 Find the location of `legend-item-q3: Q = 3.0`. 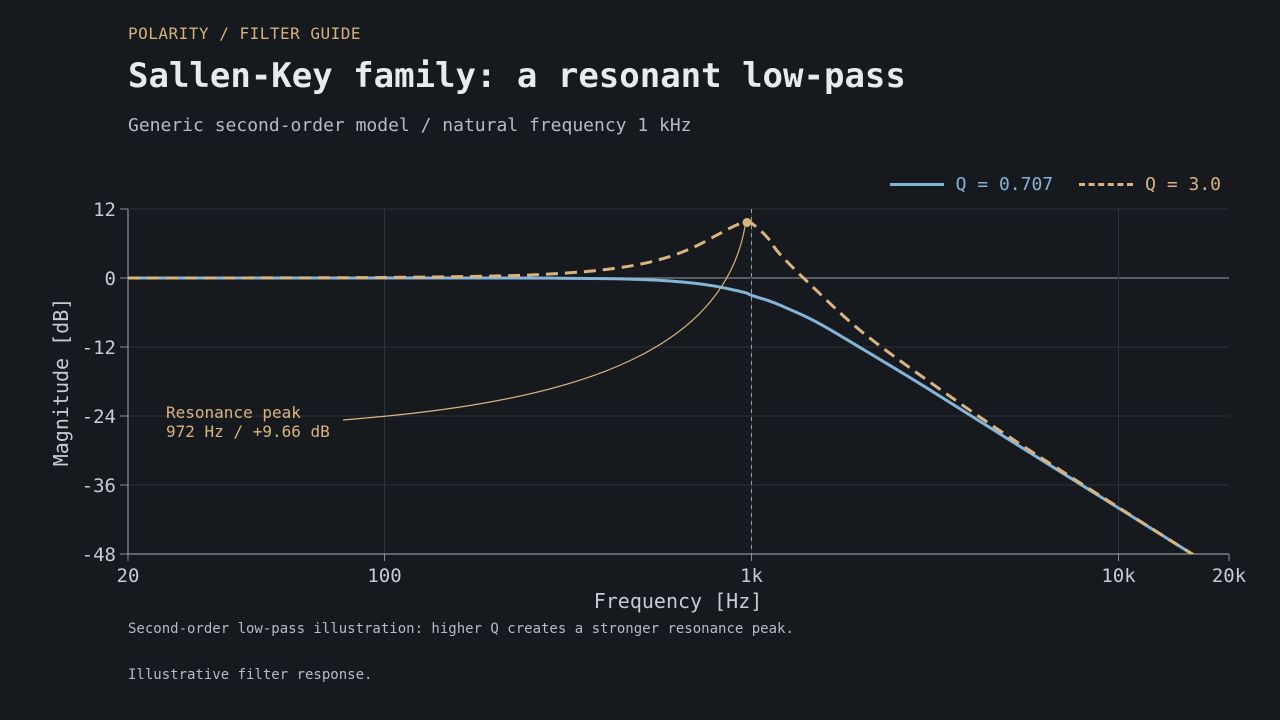

legend-item-q3: Q = 3.0 is located at coordinates (1150, 184).